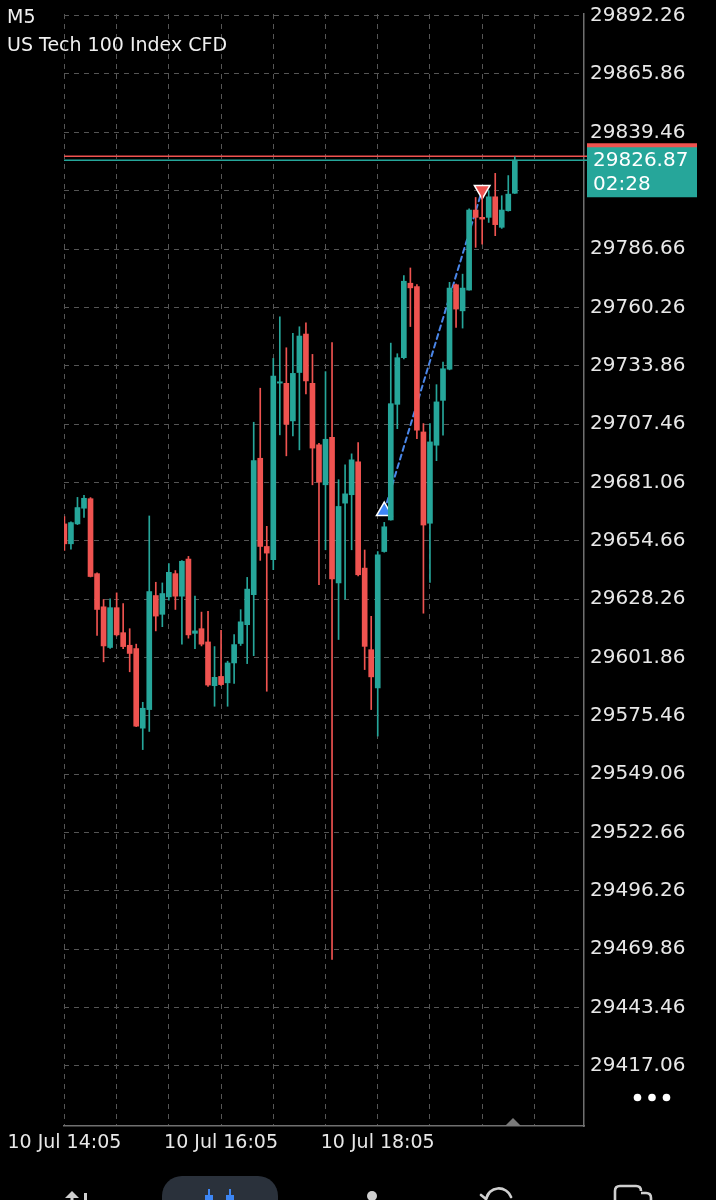 The image size is (716, 1200). I want to click on y-tick-label: 29839.46, so click(638, 130).